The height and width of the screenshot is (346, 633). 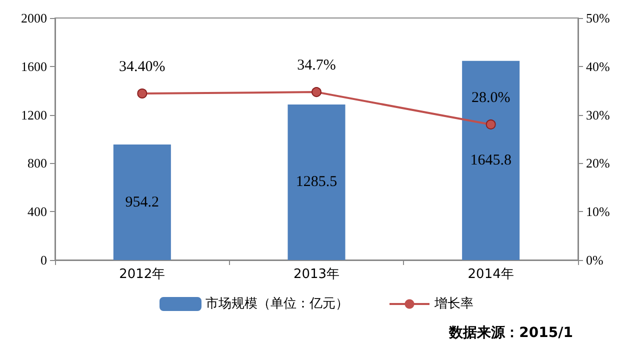 What do you see at coordinates (490, 98) in the screenshot?
I see `data-label: 28.0%` at bounding box center [490, 98].